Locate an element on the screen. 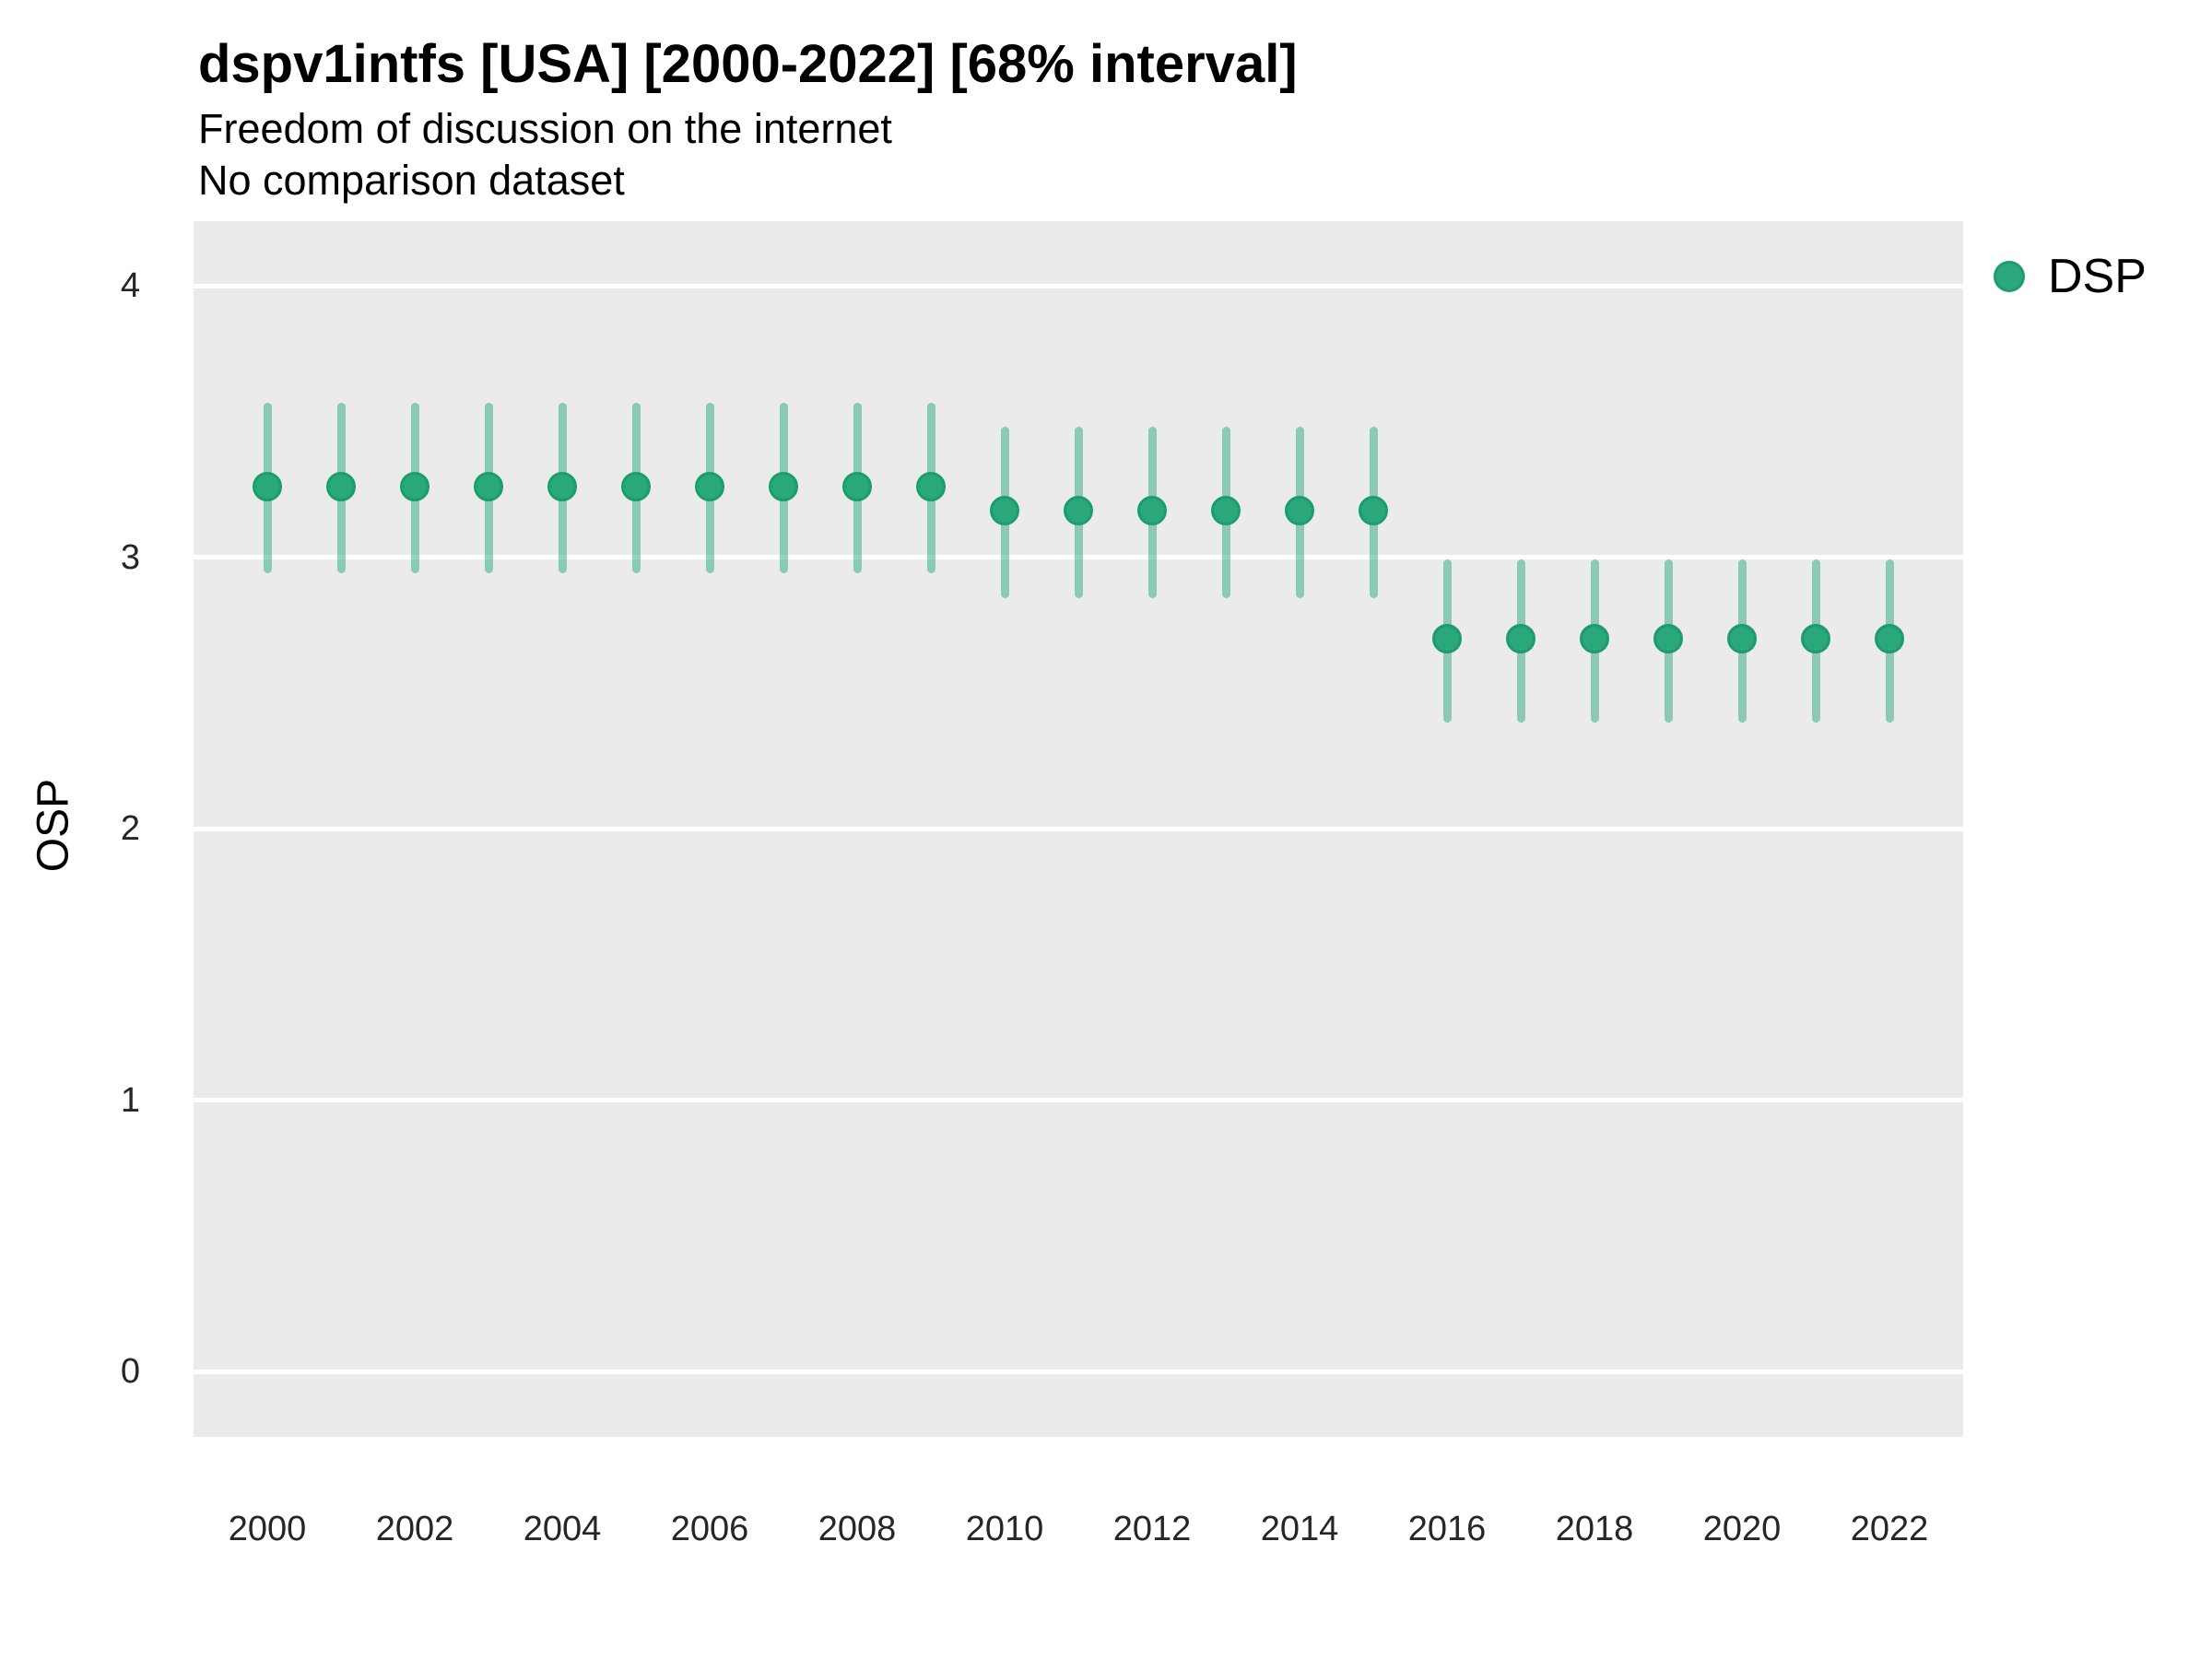 The width and height of the screenshot is (2212, 1659). x-tick-label: 2016 is located at coordinates (1447, 1529).